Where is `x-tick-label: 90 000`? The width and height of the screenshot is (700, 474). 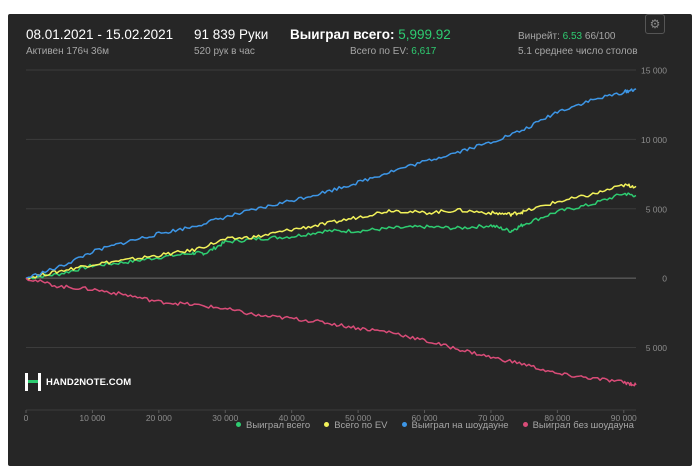
x-tick-label: 90 000 is located at coordinates (624, 418).